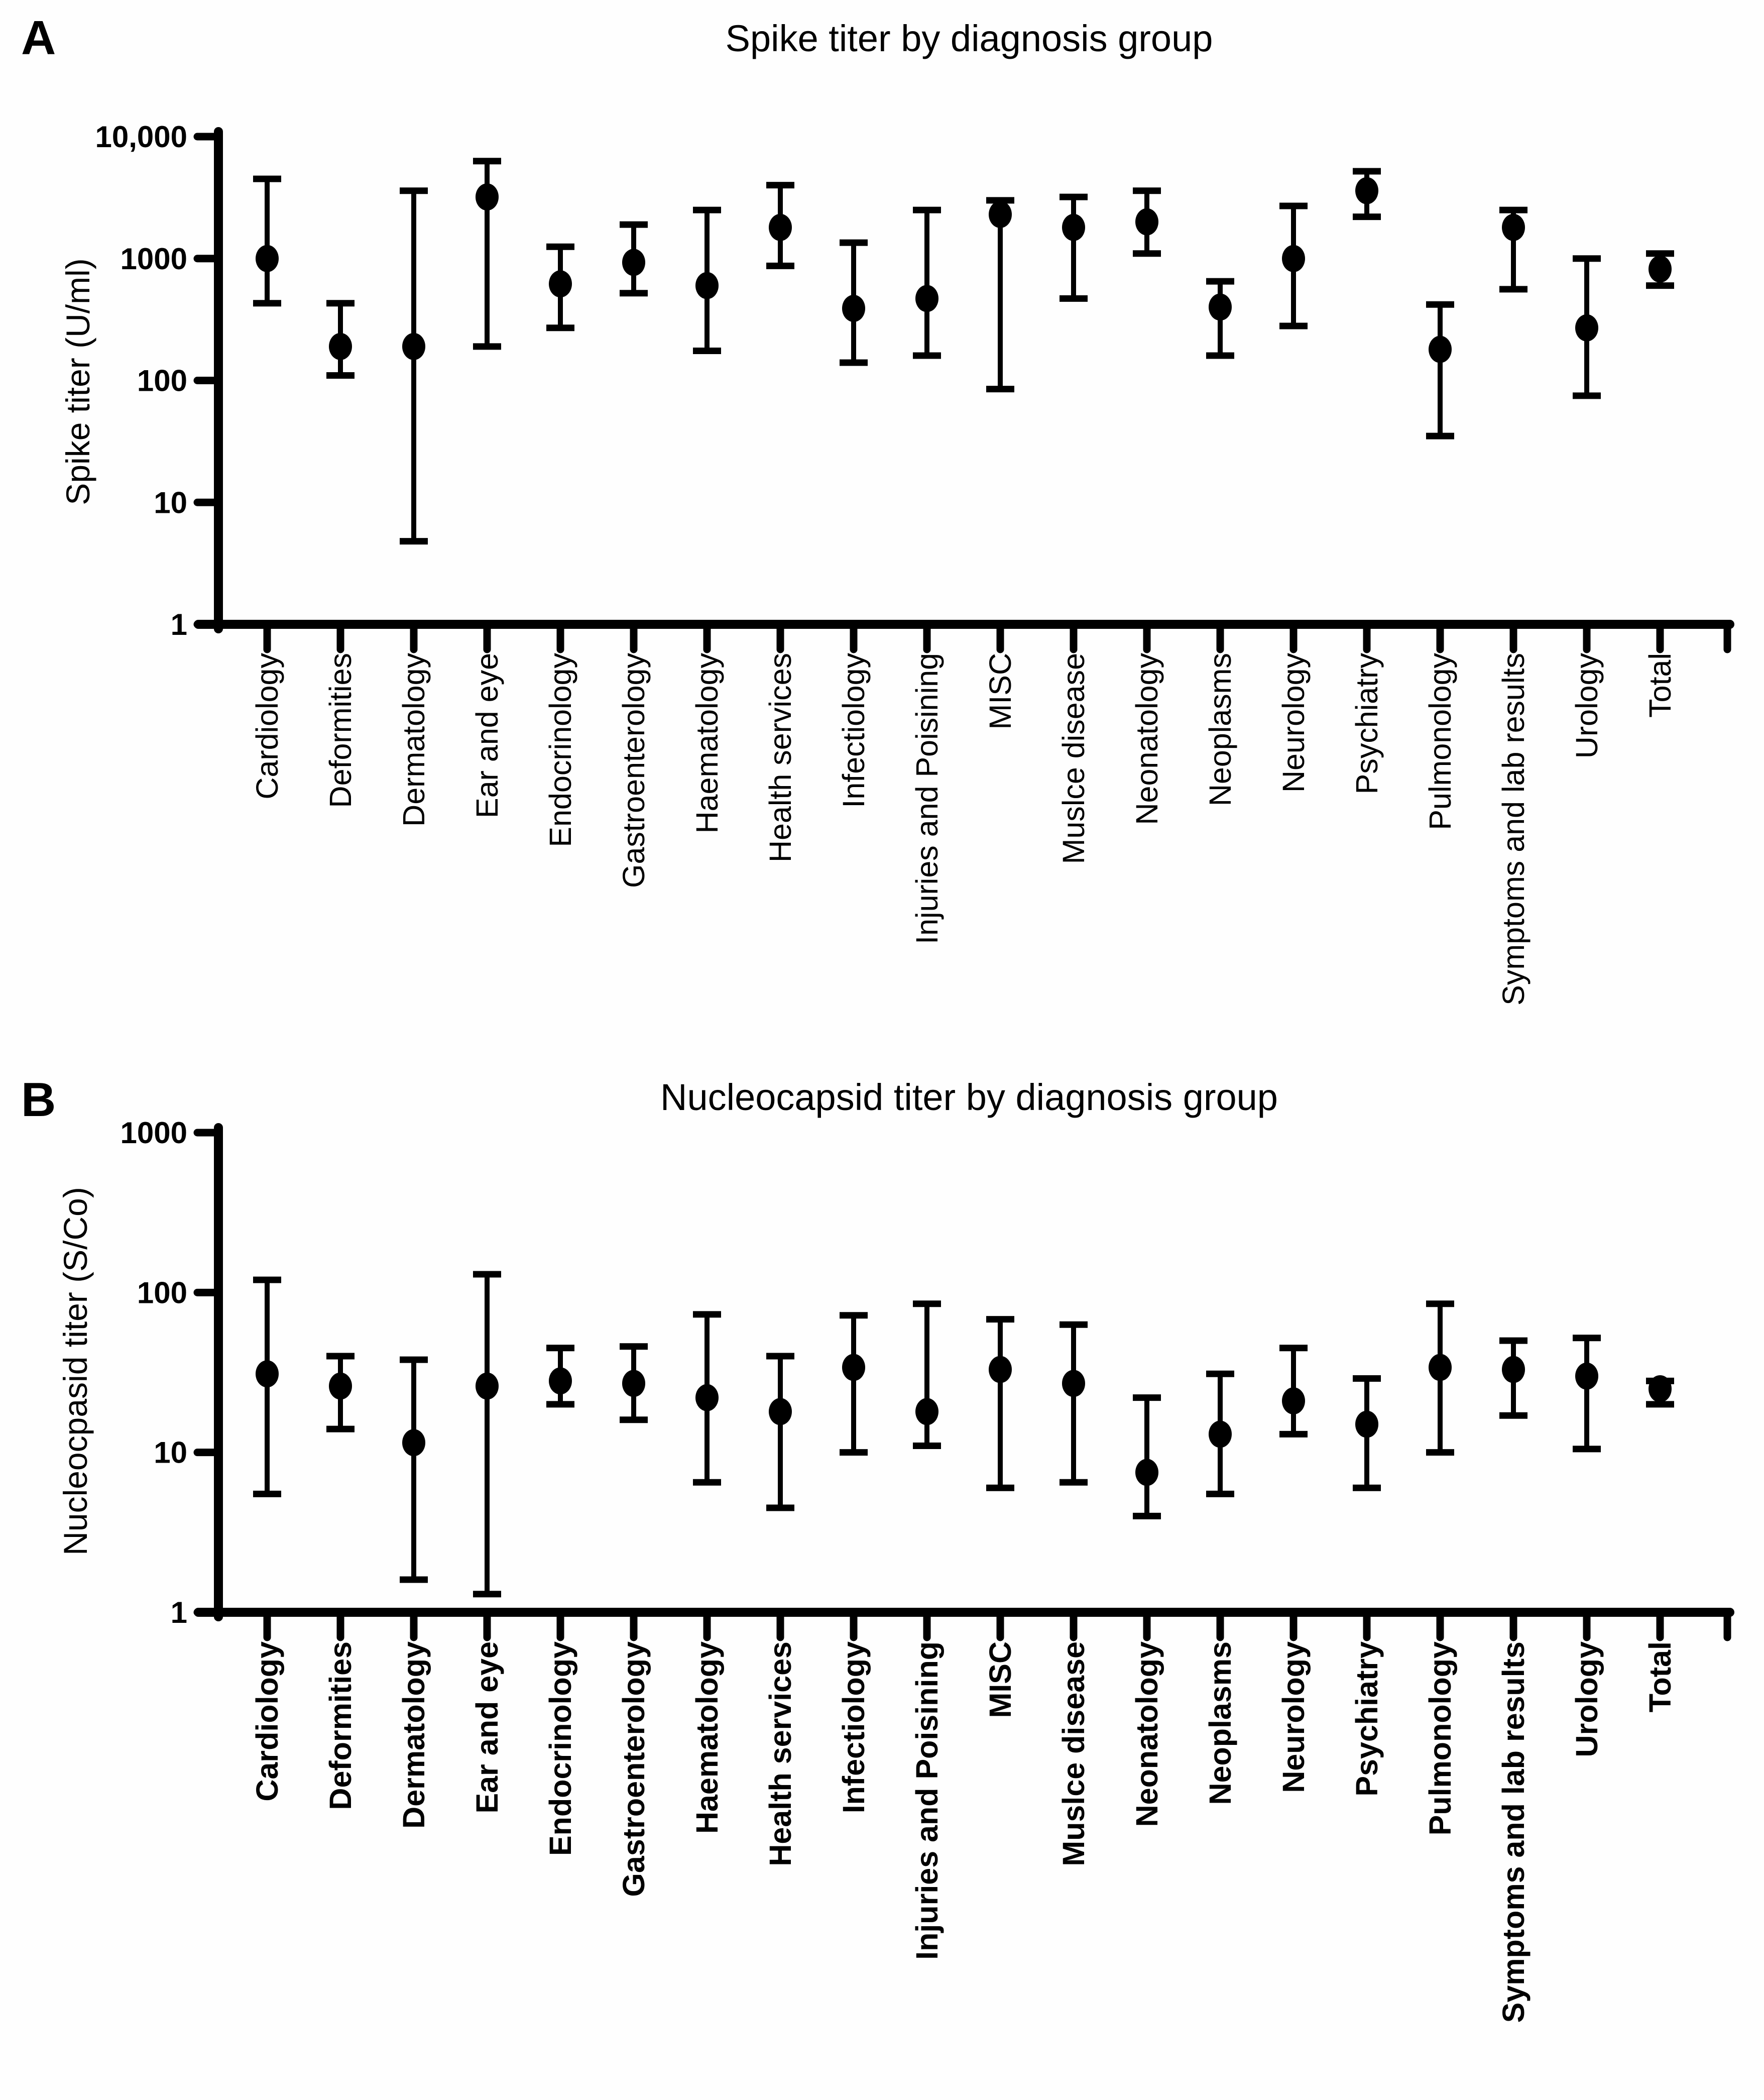 The width and height of the screenshot is (1764, 2100). What do you see at coordinates (969, 1097) in the screenshot?
I see `panel-b-title: Nucleocapsid titer by diagnosis group` at bounding box center [969, 1097].